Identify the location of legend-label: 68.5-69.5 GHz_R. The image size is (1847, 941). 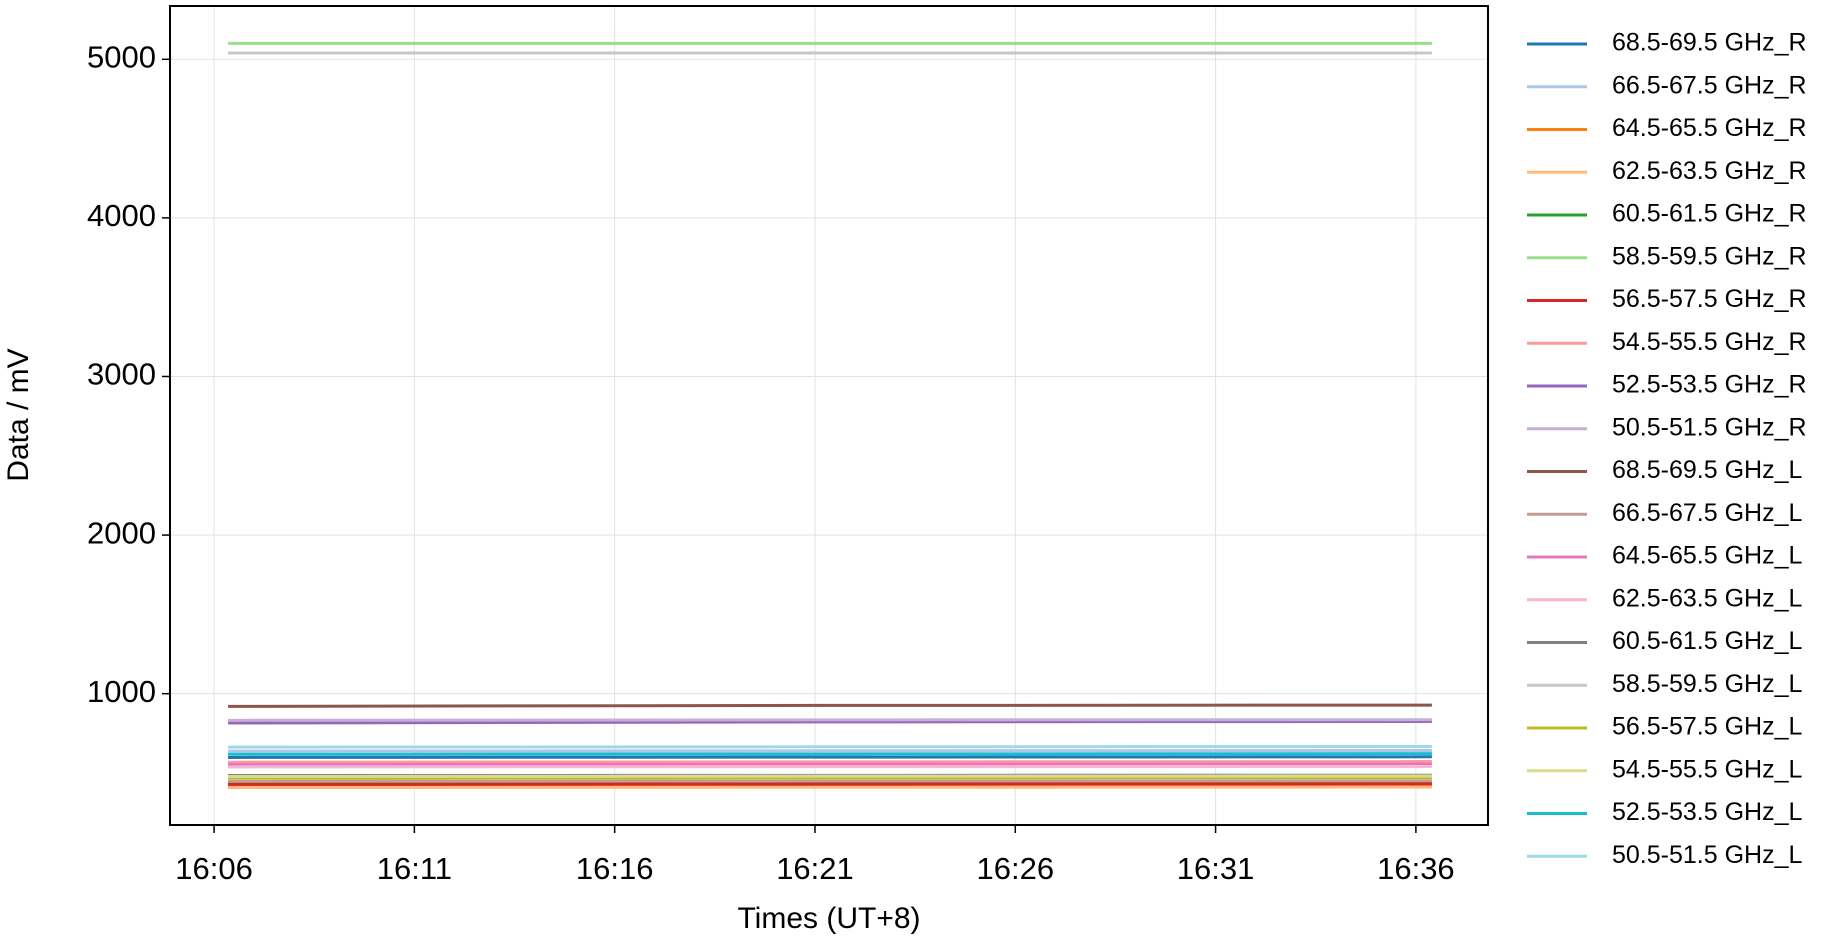
(1709, 43).